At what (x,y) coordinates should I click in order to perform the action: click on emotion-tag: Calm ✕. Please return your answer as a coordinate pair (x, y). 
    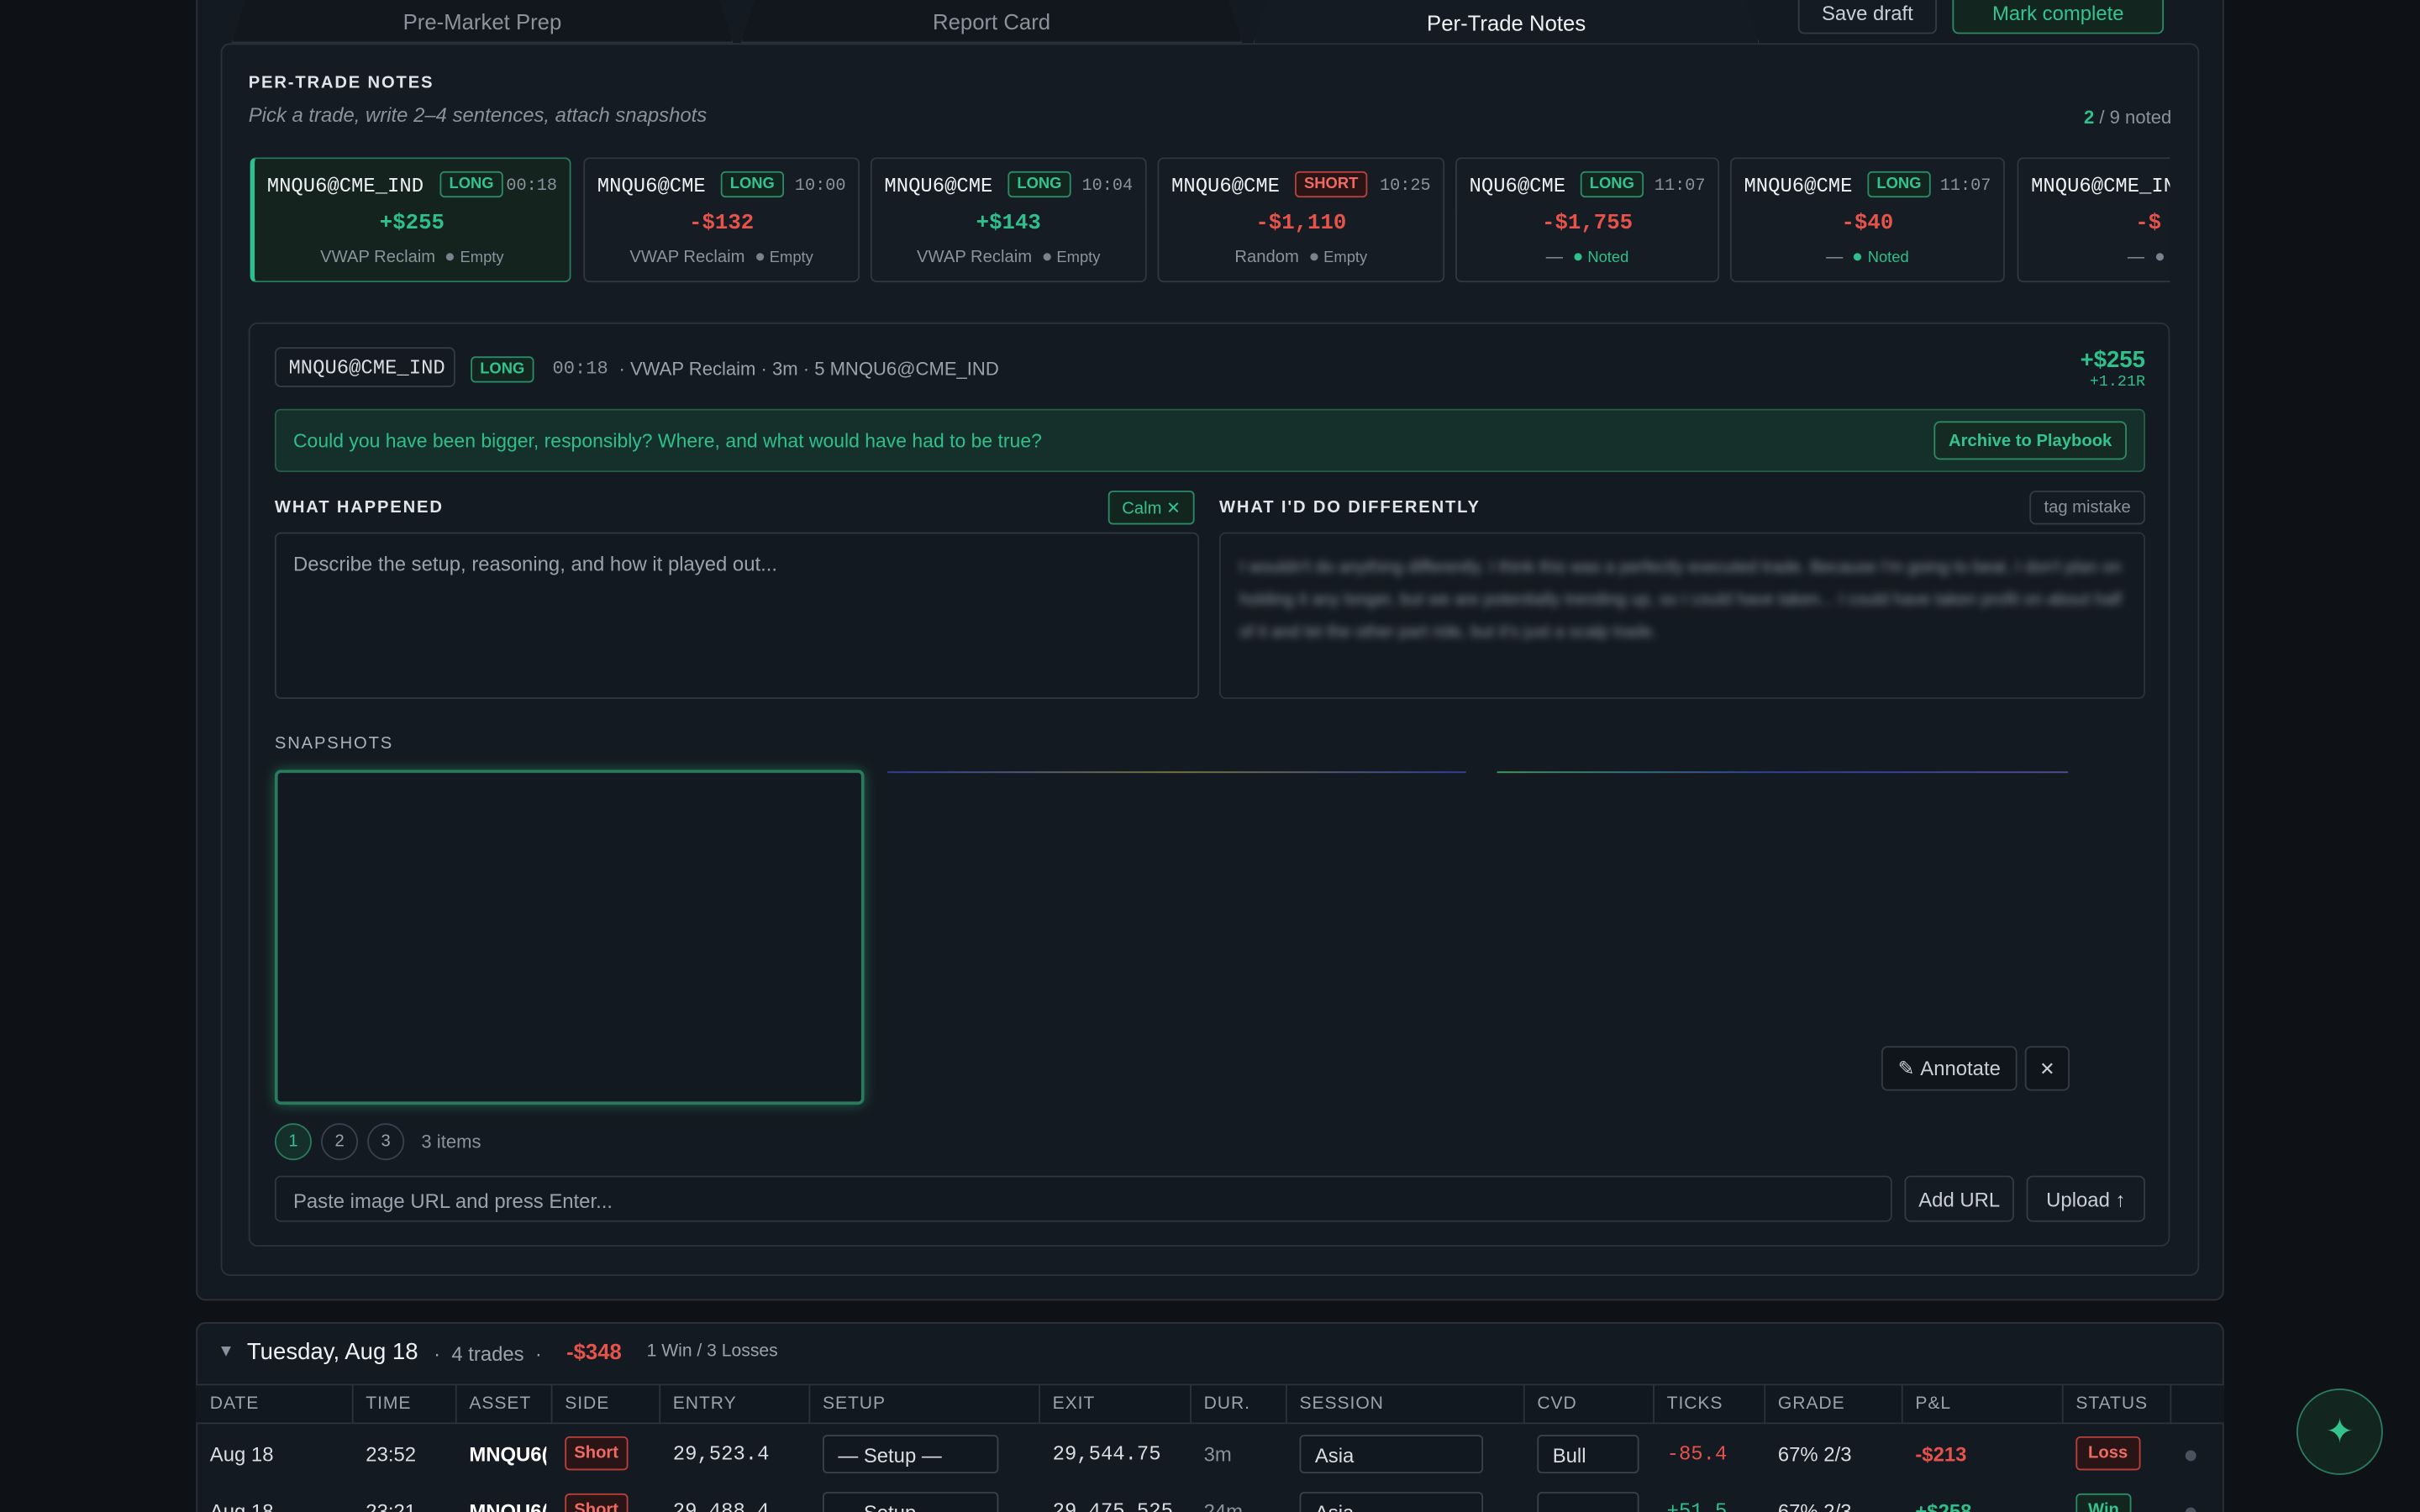
    Looking at the image, I should click on (1151, 508).